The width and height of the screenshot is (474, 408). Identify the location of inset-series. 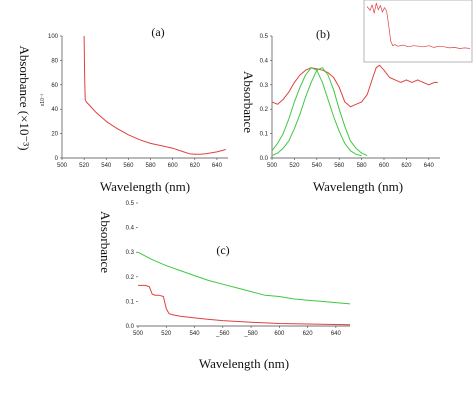
(418, 25).